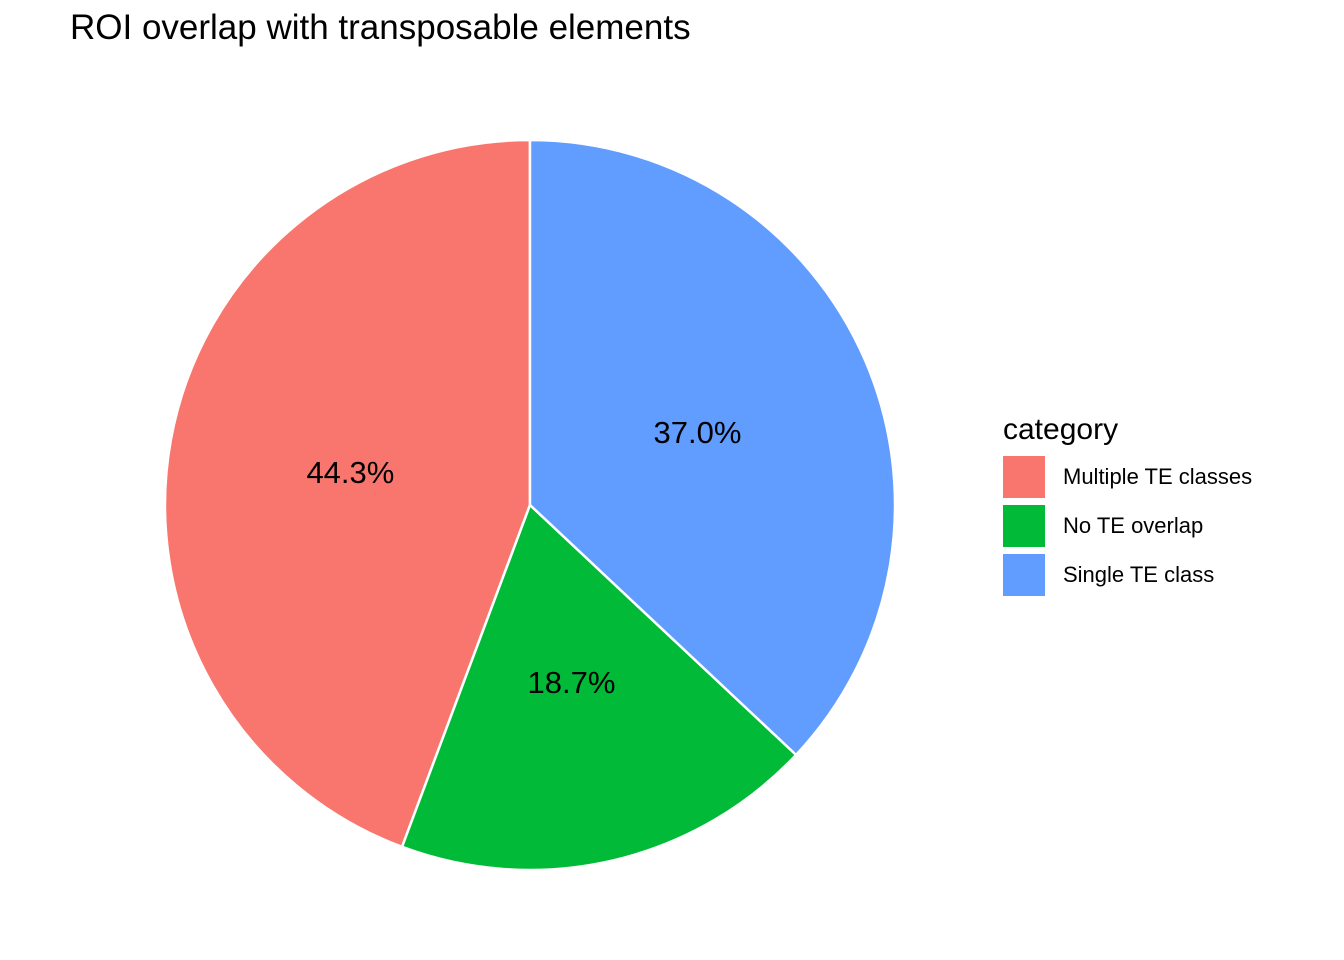  I want to click on legend-item-label: Multiple TE classes, so click(1158, 476).